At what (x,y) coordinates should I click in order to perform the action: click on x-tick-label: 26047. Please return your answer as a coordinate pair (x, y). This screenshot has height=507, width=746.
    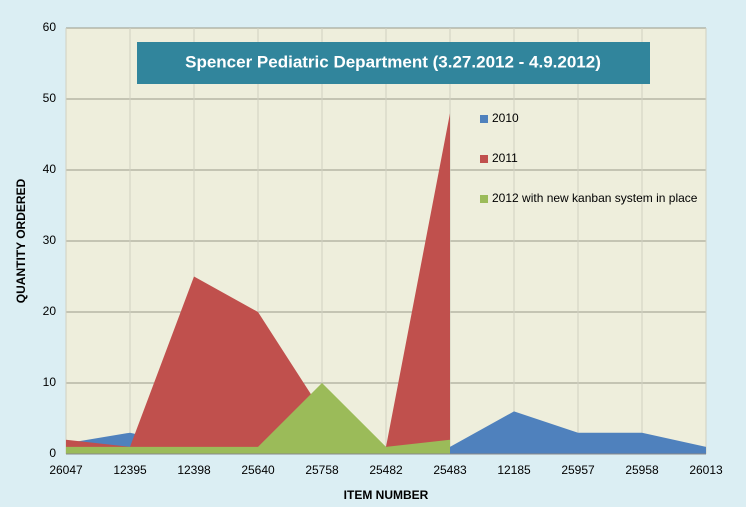
    Looking at the image, I should click on (66, 470).